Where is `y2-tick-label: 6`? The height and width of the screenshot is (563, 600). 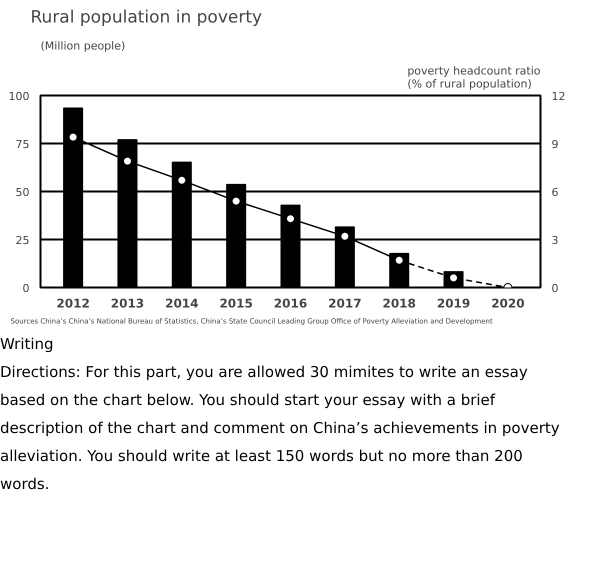
y2-tick-label: 6 is located at coordinates (555, 192).